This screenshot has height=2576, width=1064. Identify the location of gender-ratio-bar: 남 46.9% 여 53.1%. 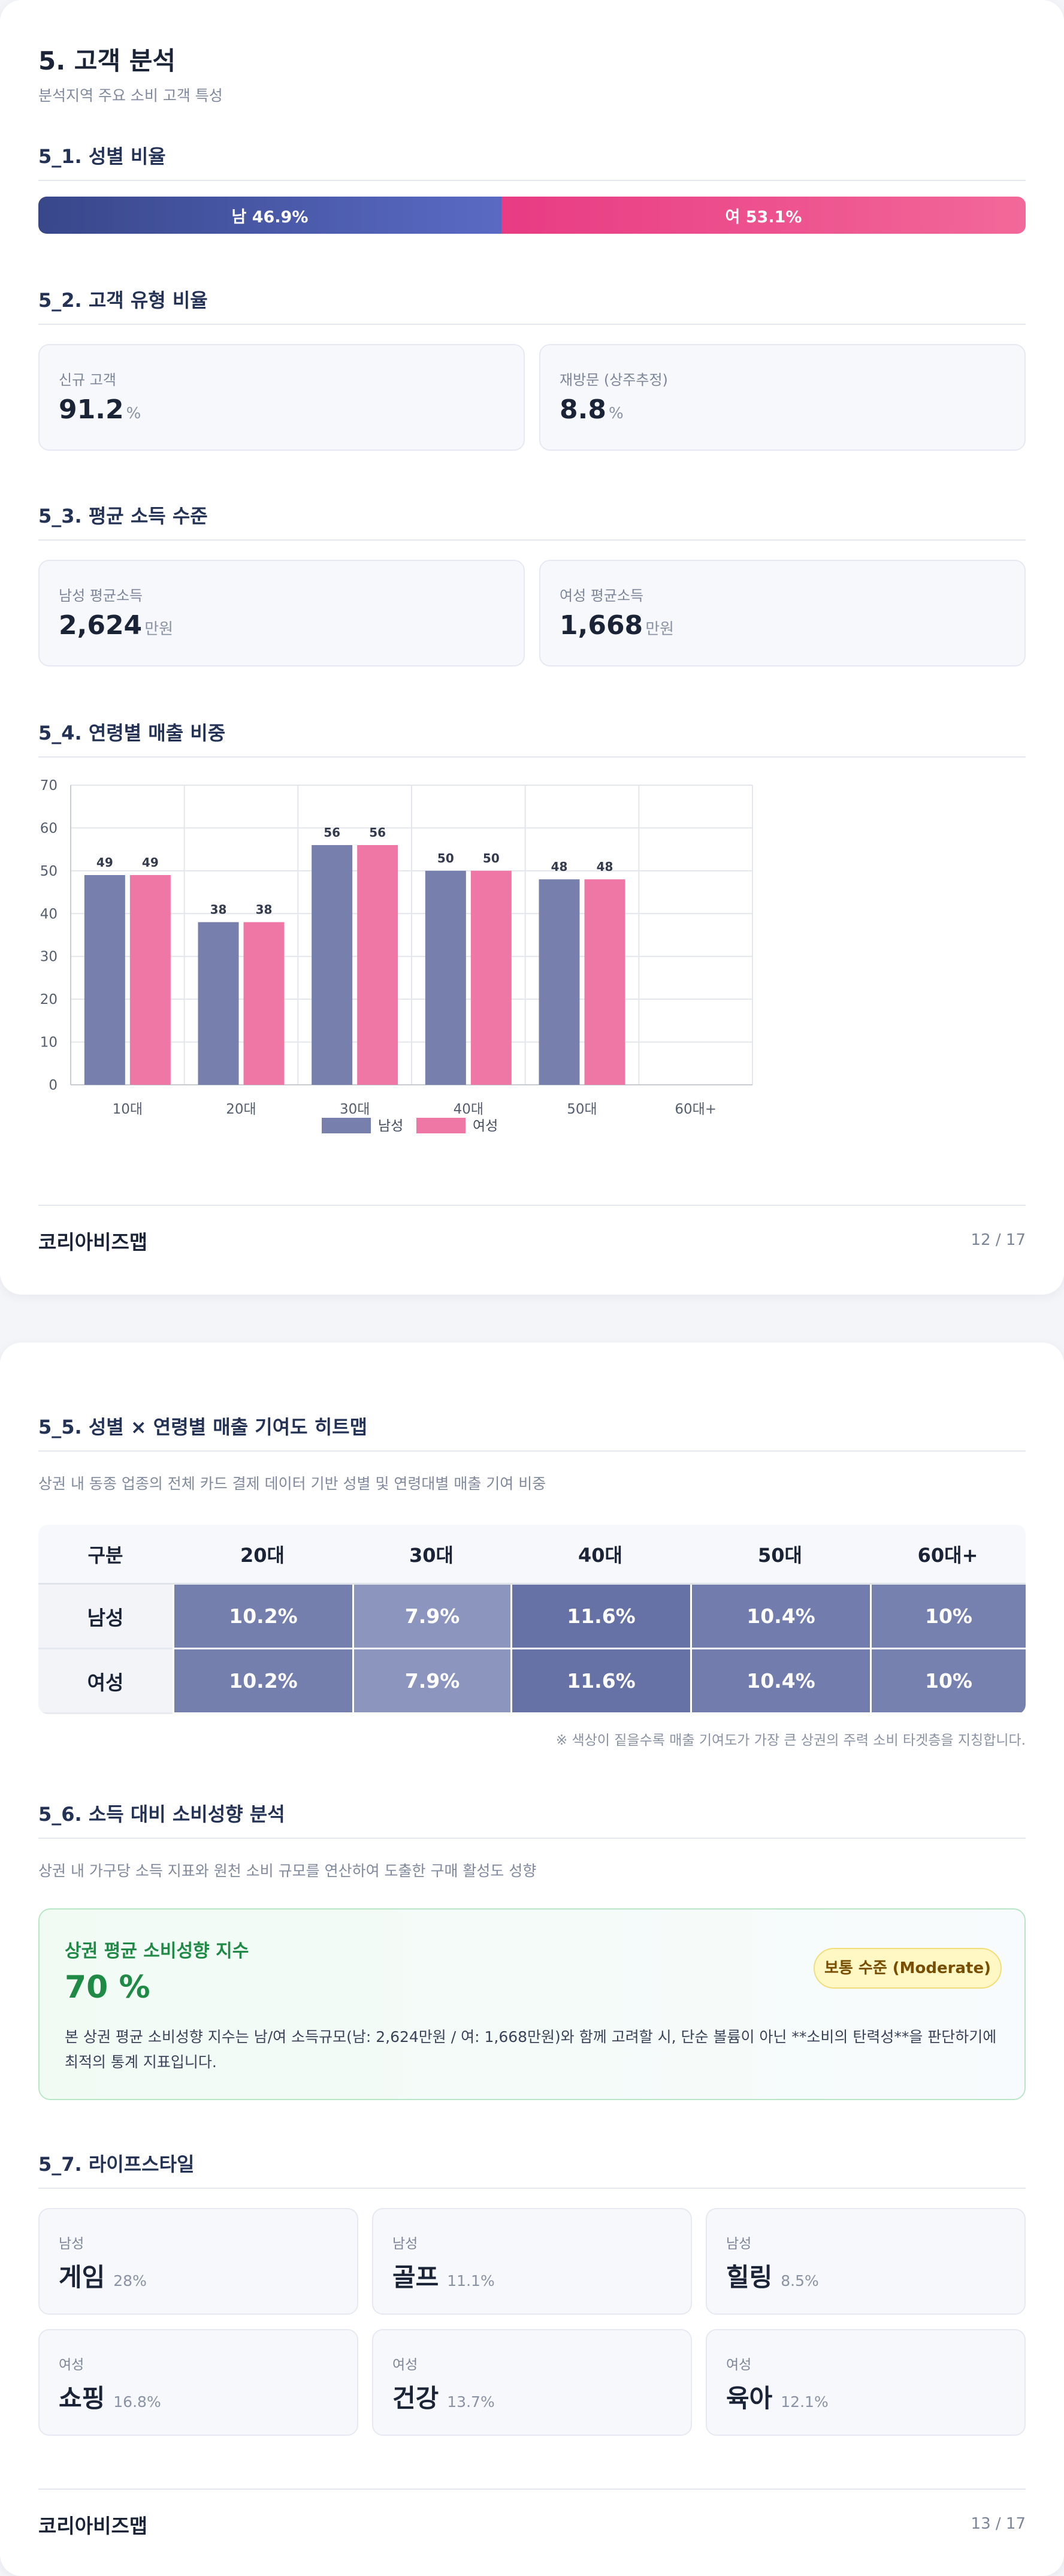
(532, 216).